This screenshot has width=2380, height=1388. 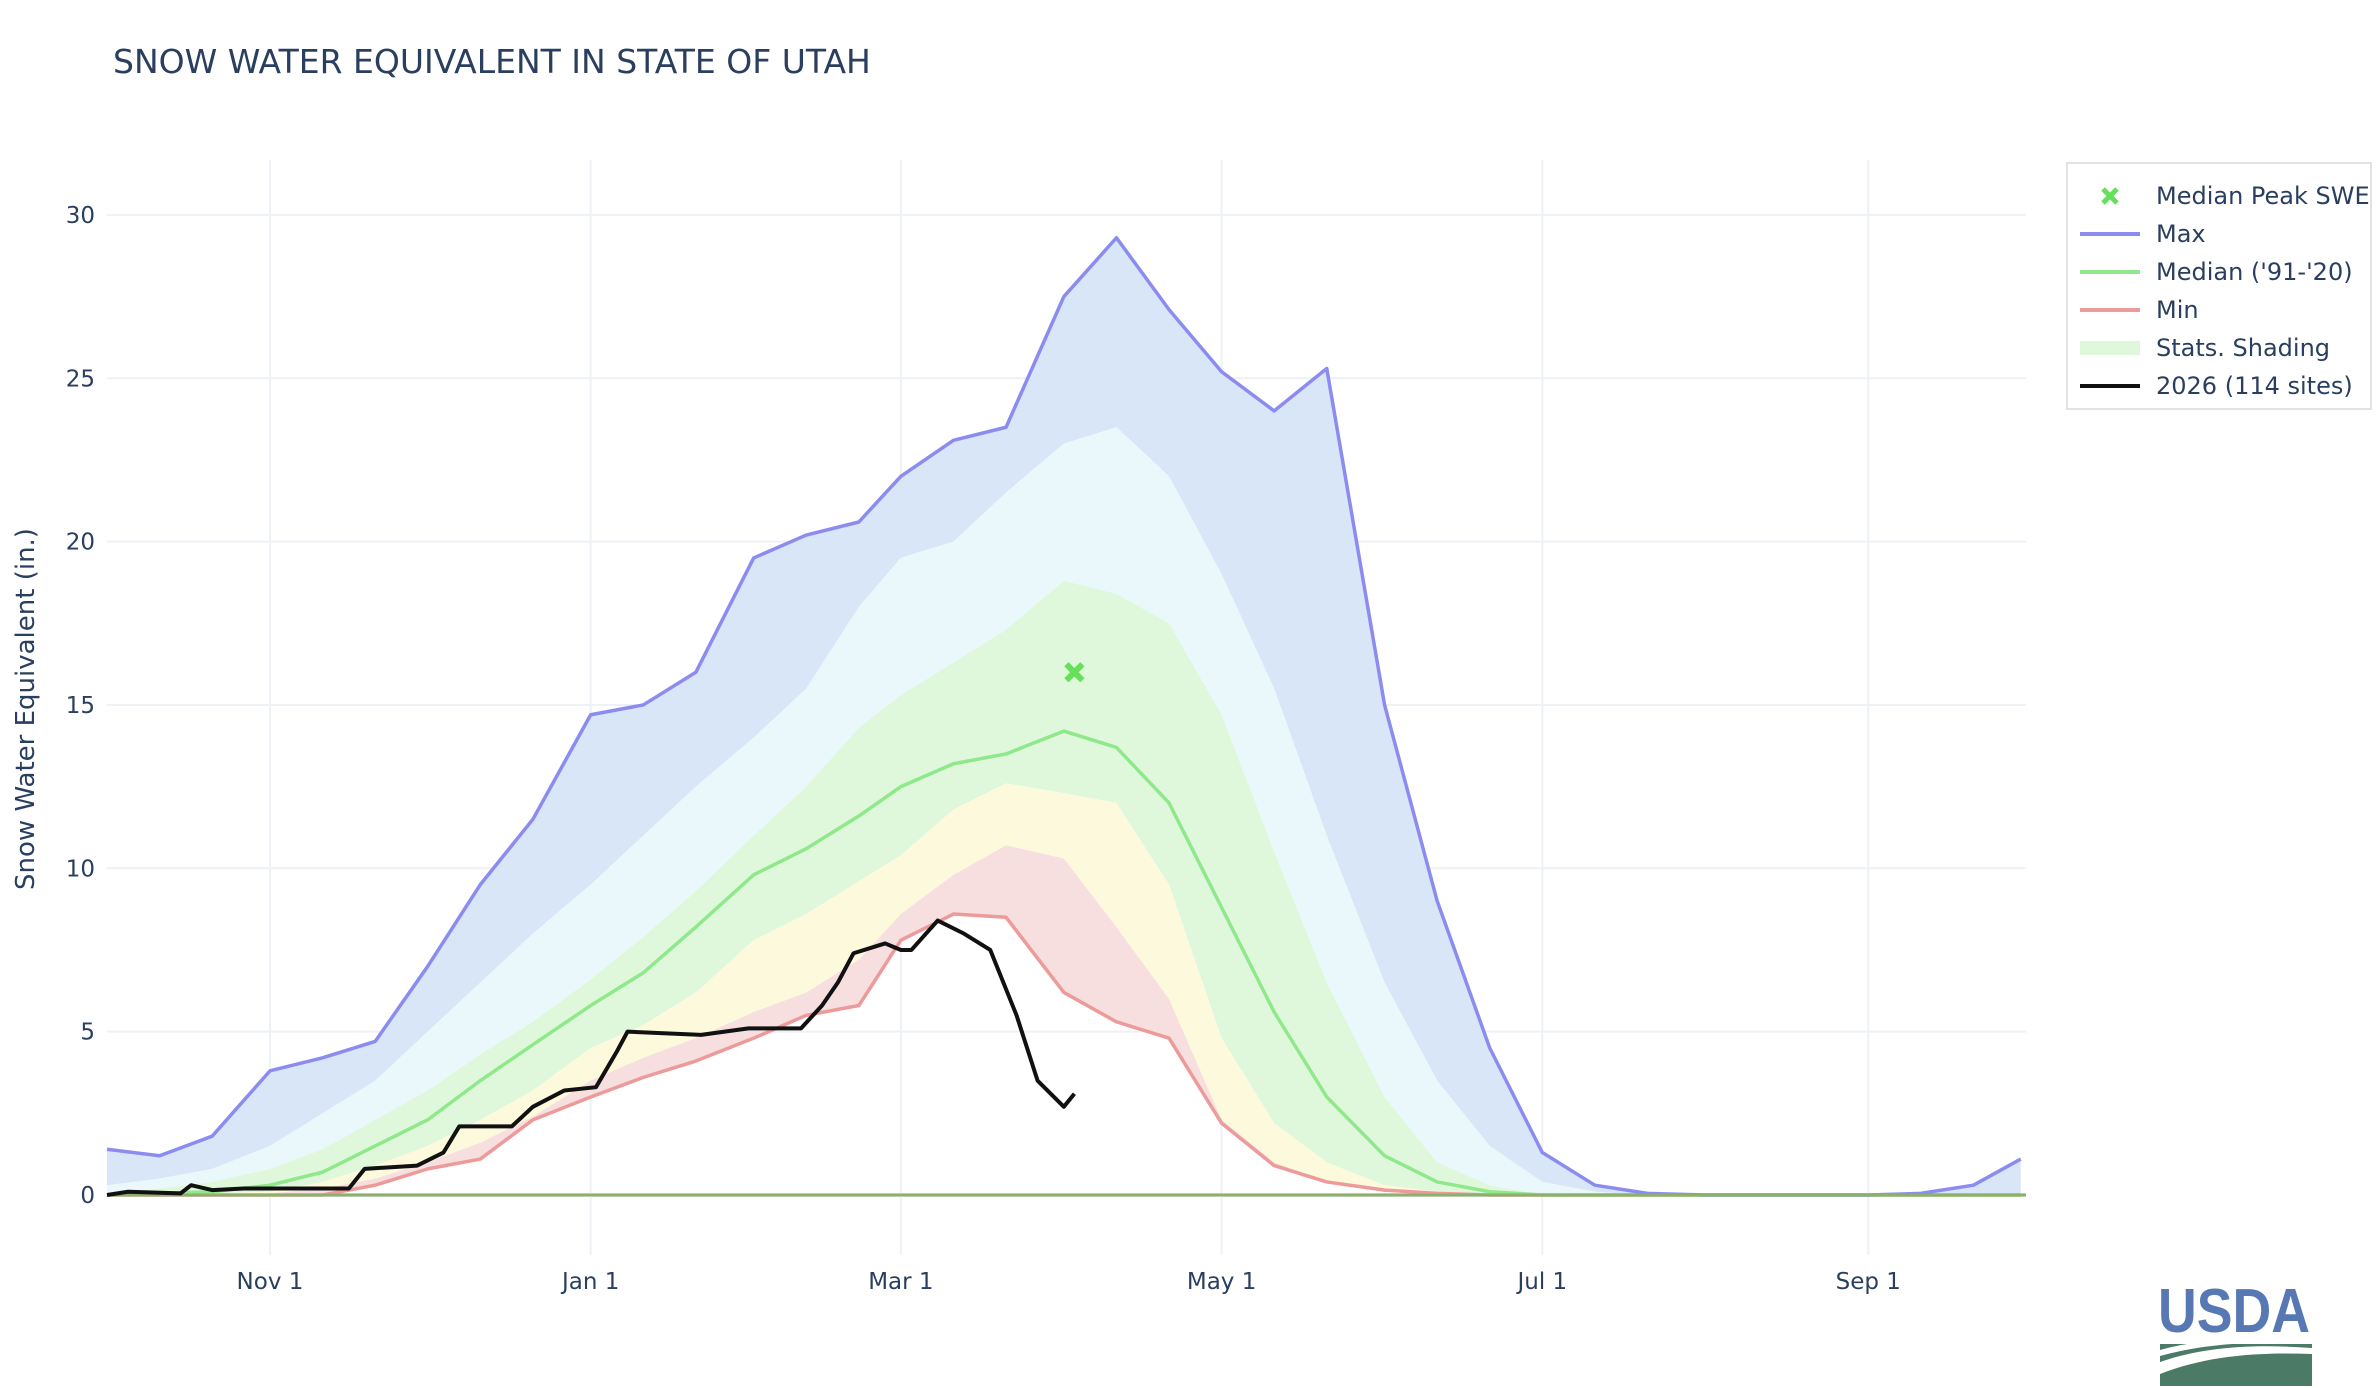 I want to click on y-tick-label: 25, so click(x=80, y=379).